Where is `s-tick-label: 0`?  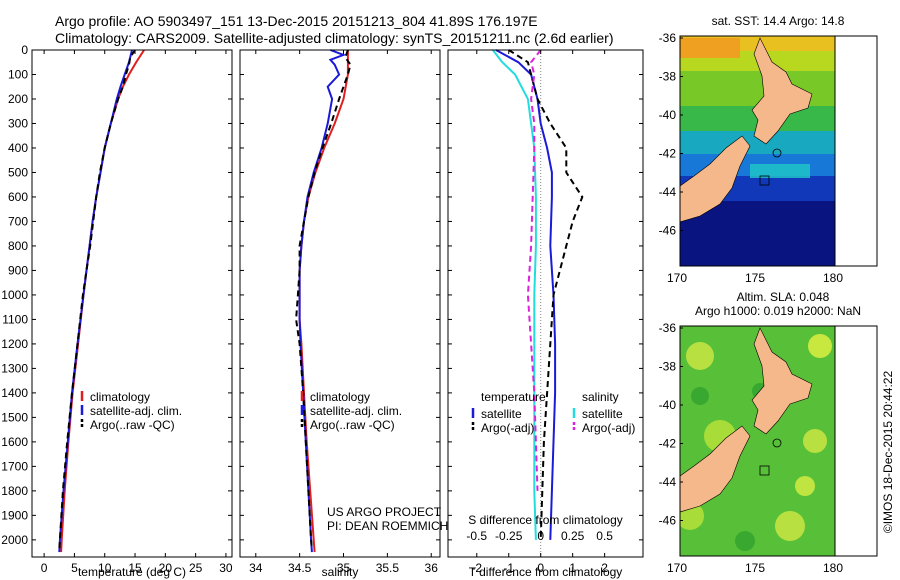 s-tick-label: 0 is located at coordinates (540, 536).